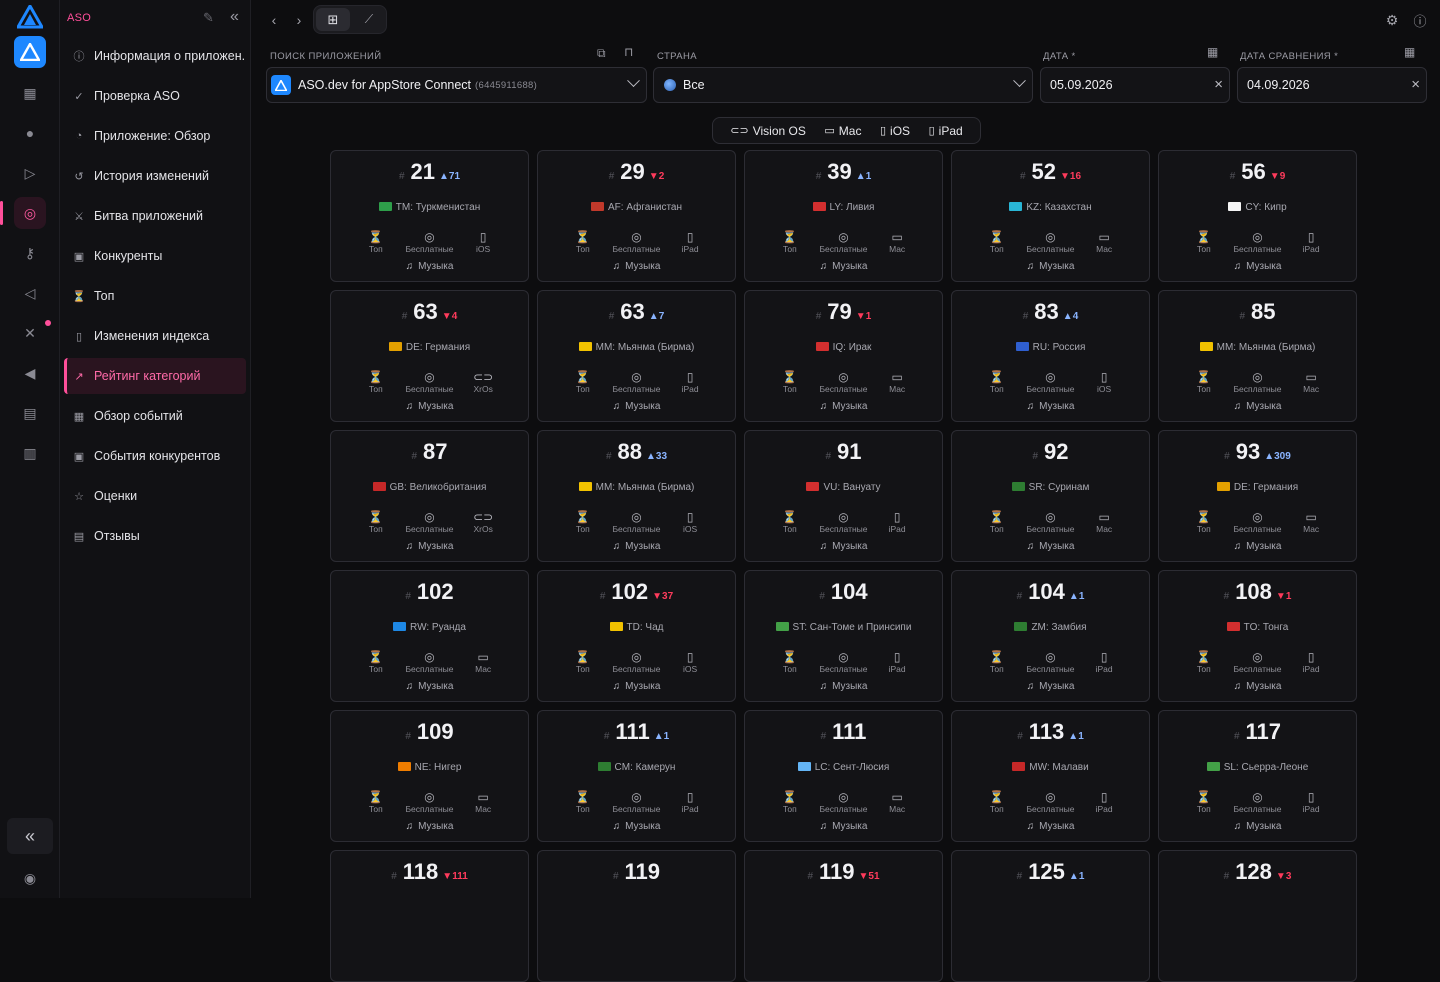 This screenshot has height=982, width=1440. Describe the element at coordinates (429, 776) in the screenshot. I see `ranking-card: #109 NE: Нигер ⏳ Топ ◎ Бесплатные ▭ Mac ♫ Музыка` at that location.